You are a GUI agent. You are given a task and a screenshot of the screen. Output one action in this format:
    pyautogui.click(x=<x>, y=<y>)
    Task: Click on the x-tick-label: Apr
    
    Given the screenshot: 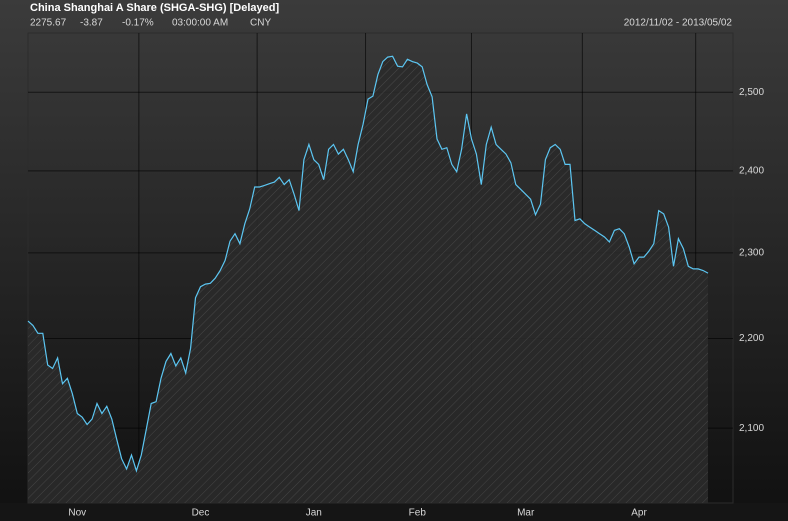 What is the action you would take?
    pyautogui.click(x=639, y=513)
    